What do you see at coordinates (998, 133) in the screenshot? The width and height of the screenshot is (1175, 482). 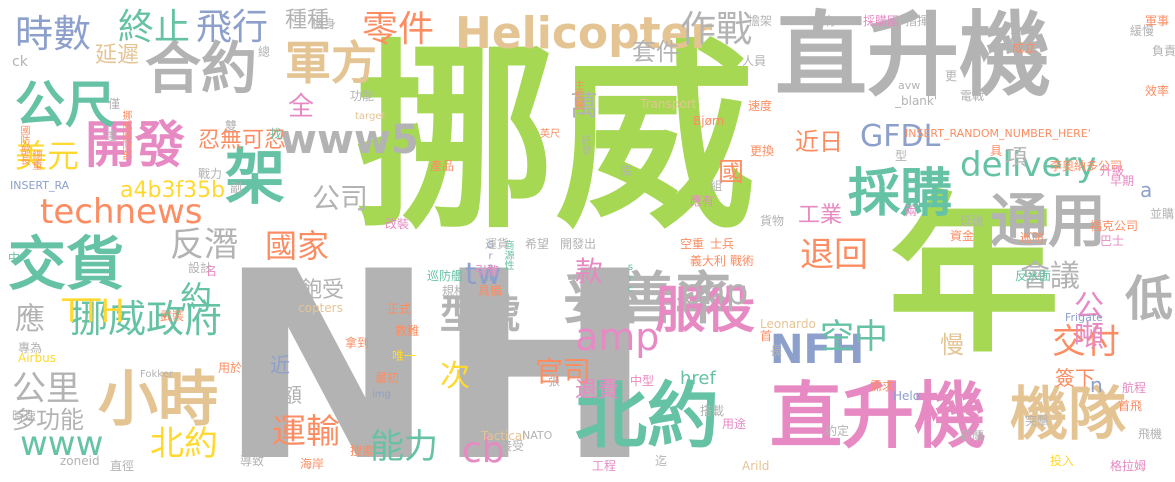 I see `cloud-word: INSERT_RANDOM_NUMBER_HERE'` at bounding box center [998, 133].